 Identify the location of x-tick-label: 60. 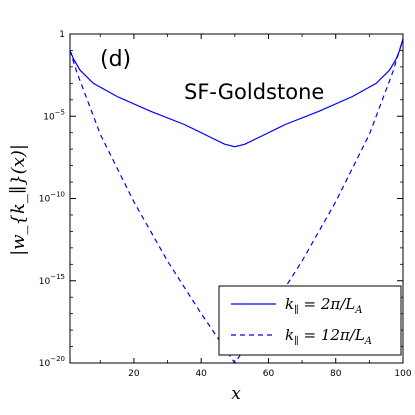
(269, 374).